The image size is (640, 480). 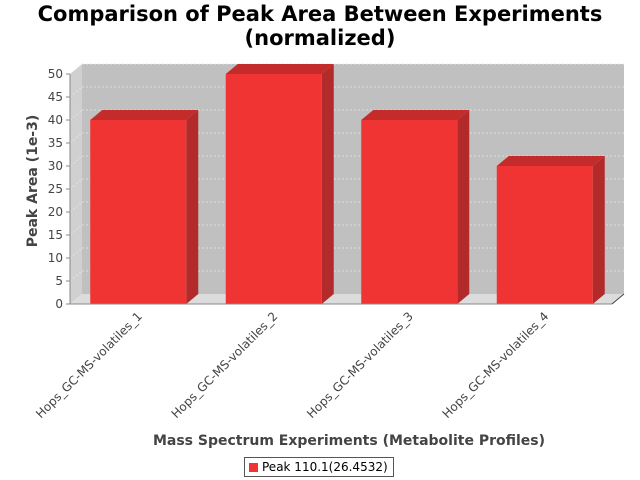 I want to click on y-tick-label: 5, so click(x=59, y=281).